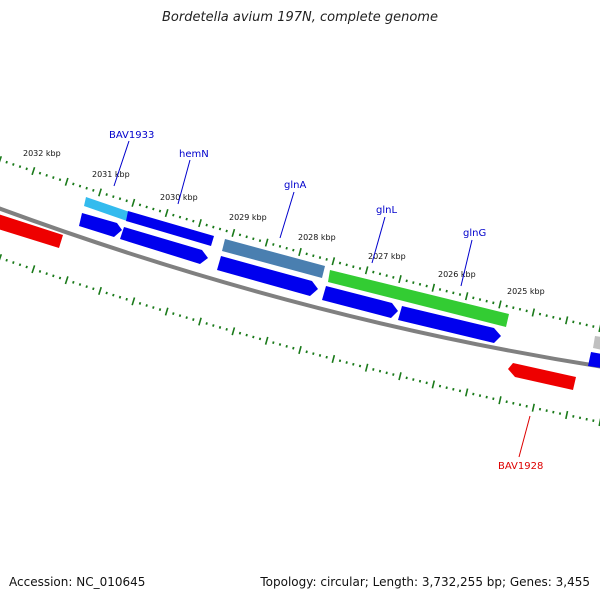 This screenshot has width=600, height=600. What do you see at coordinates (542, 376) in the screenshot?
I see `cds-red-right` at bounding box center [542, 376].